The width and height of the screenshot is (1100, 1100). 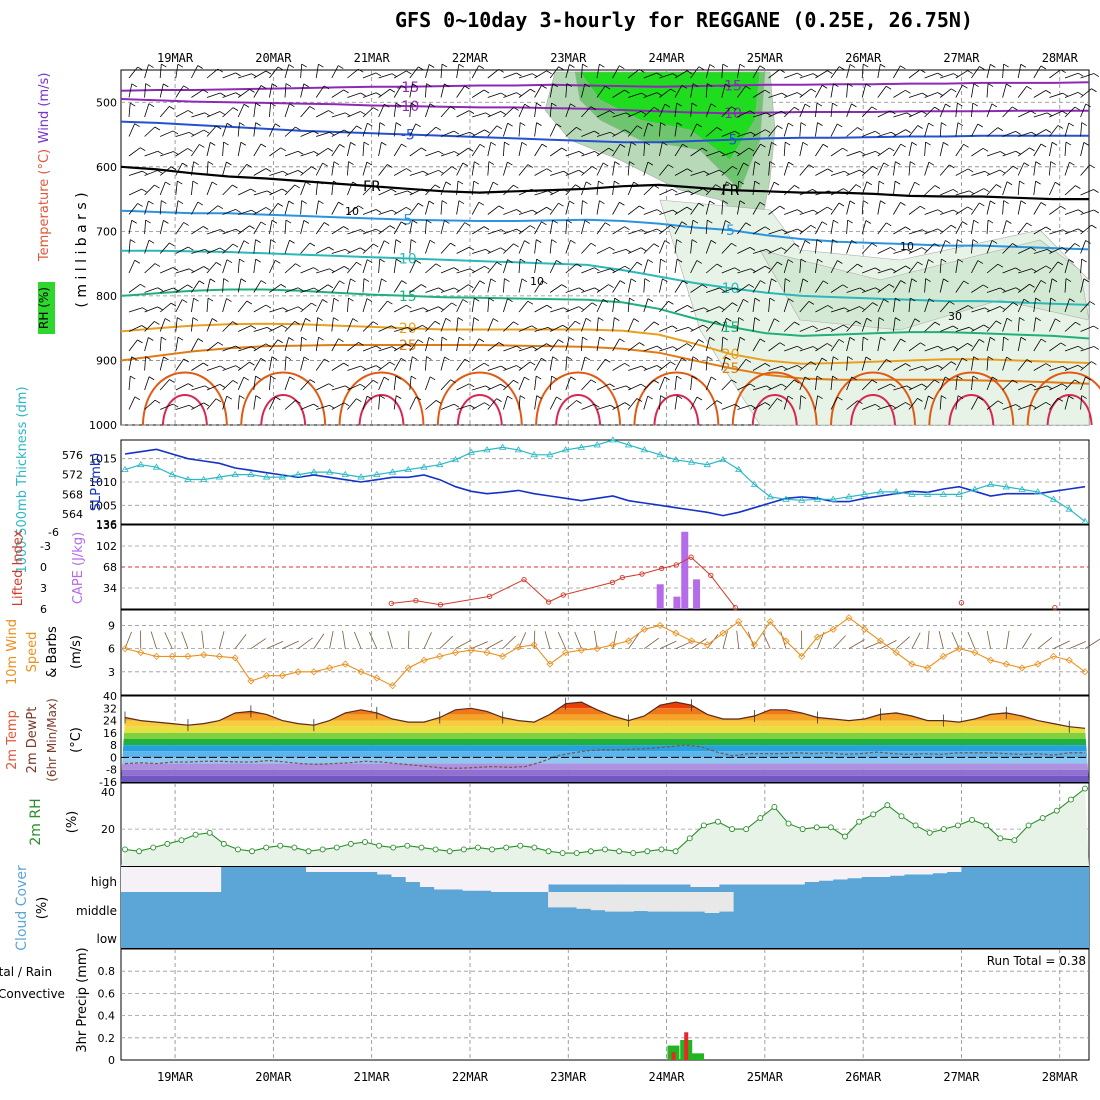 What do you see at coordinates (12, 740) in the screenshot?
I see `temp2m-label-1: 2m Temp` at bounding box center [12, 740].